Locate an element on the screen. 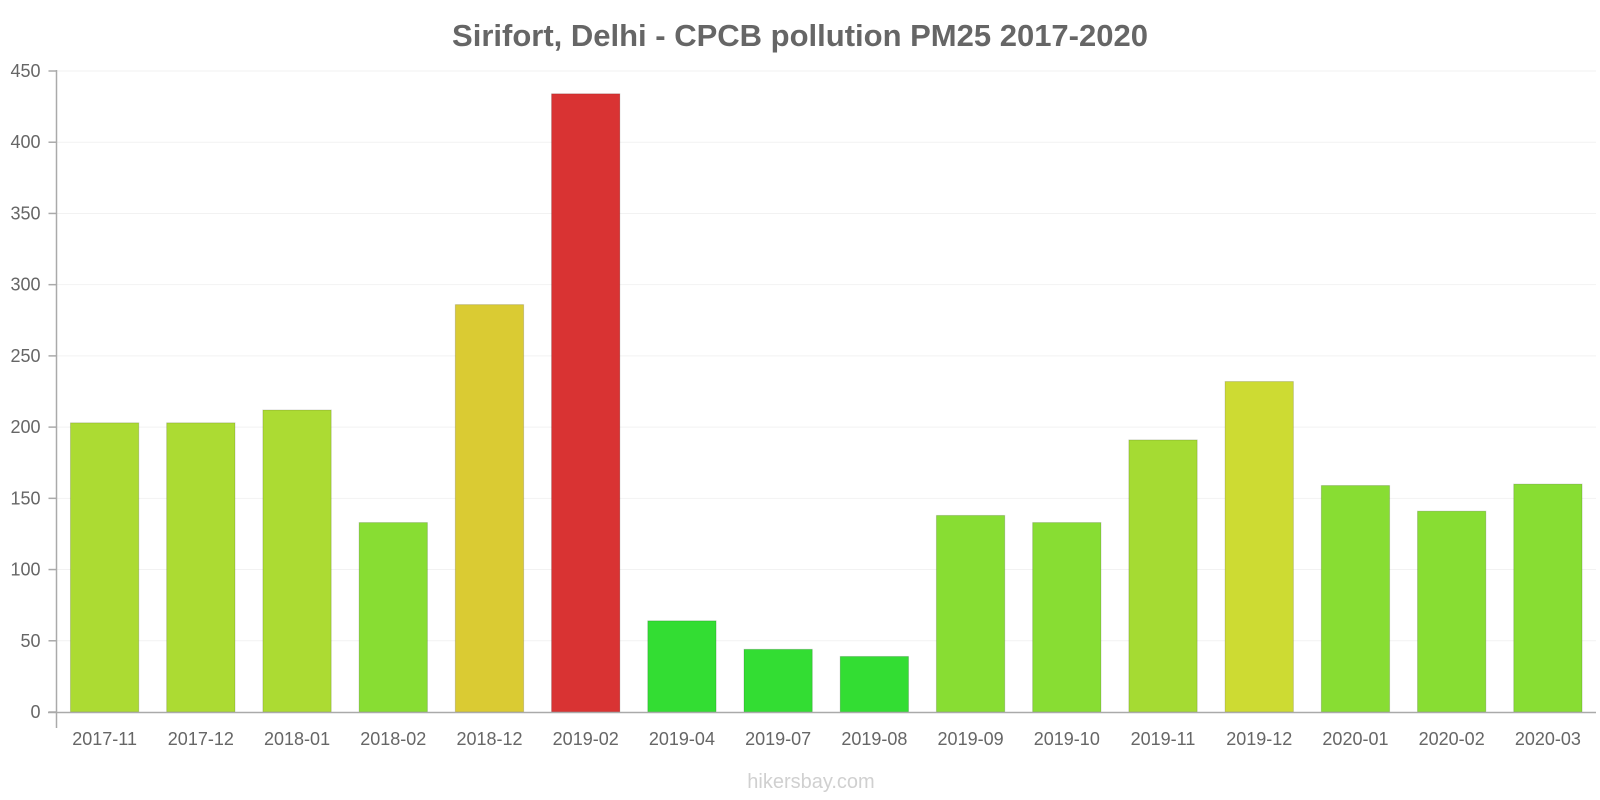  x-tick-label: 2018-12 is located at coordinates (489, 739).